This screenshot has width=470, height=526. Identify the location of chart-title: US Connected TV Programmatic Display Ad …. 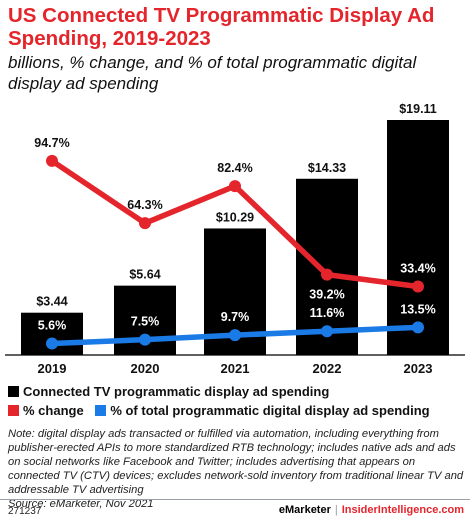
(221, 27).